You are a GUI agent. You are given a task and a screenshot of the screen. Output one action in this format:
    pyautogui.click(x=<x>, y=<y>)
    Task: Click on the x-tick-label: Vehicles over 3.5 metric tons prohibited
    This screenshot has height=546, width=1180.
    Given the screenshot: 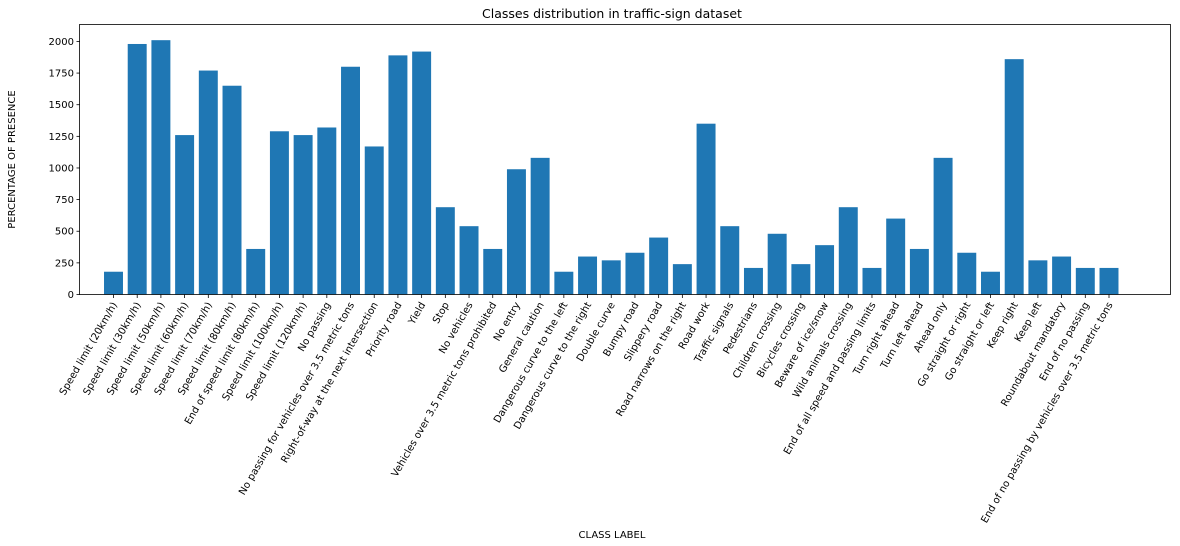 What is the action you would take?
    pyautogui.click(x=444, y=390)
    